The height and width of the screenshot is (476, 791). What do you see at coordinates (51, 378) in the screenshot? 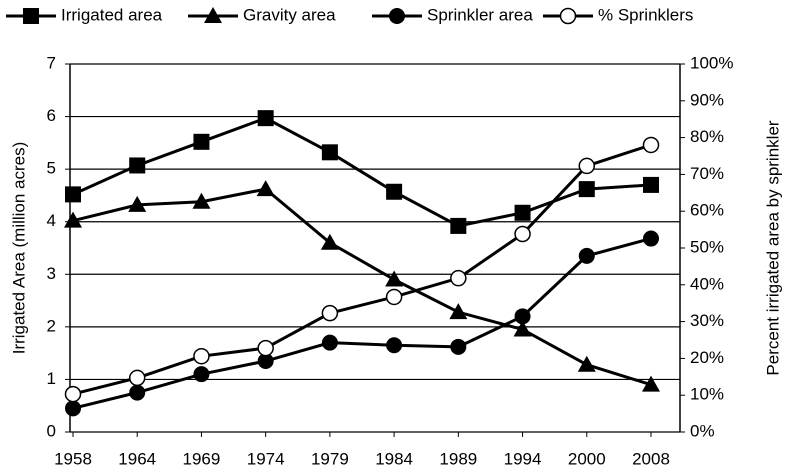
I see `y-tick-label: 1` at bounding box center [51, 378].